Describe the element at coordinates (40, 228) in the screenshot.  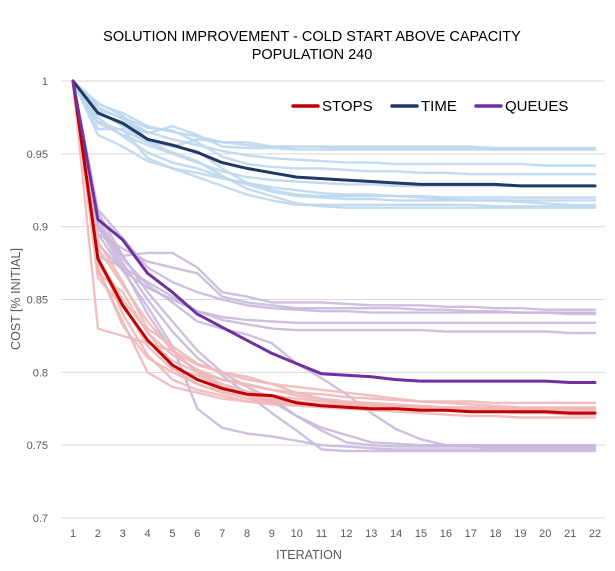
I see `y-tick-label: 0.9` at that location.